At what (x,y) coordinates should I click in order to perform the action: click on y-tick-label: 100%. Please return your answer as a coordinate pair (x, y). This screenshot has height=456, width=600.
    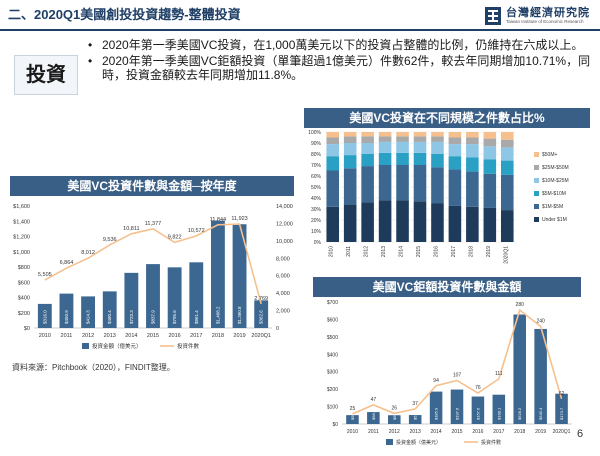
    Looking at the image, I should click on (314, 133).